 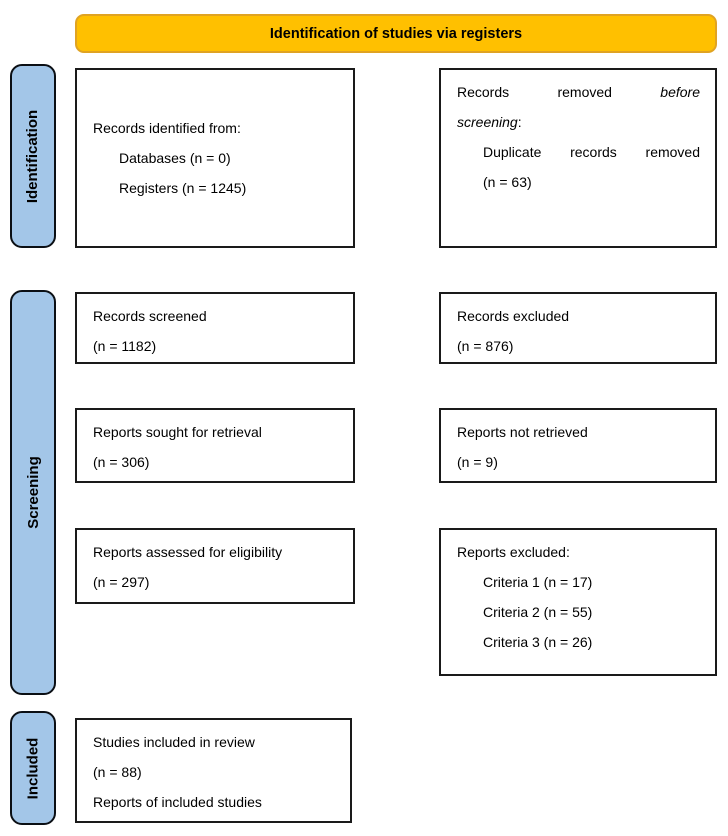 What do you see at coordinates (175, 158) in the screenshot?
I see `records-identified-databases: Databases (n = 0)` at bounding box center [175, 158].